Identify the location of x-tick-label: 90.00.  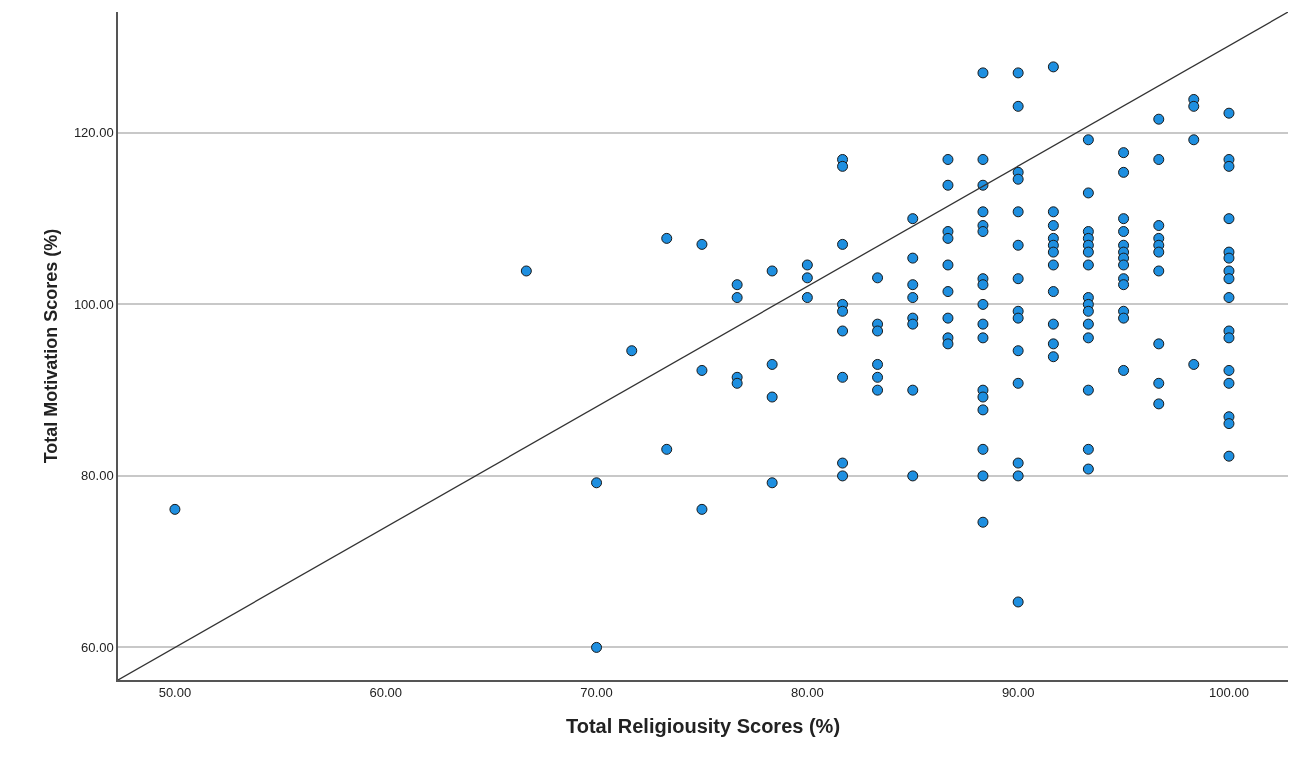
(1018, 693).